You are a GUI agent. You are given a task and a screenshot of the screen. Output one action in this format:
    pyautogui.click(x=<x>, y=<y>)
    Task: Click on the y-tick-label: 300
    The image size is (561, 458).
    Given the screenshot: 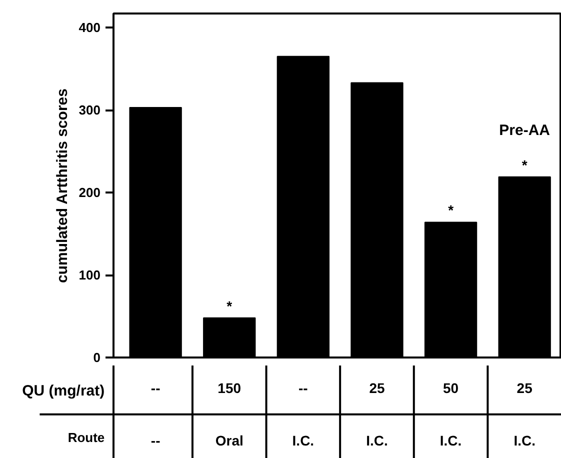 What is the action you would take?
    pyautogui.click(x=89, y=110)
    